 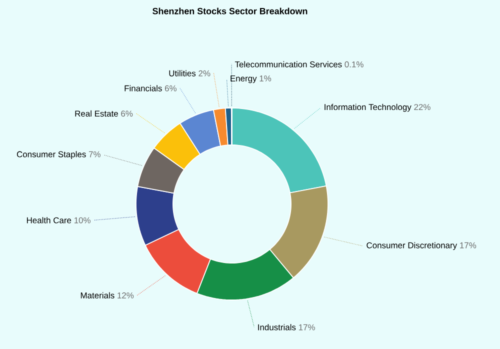 I want to click on data-label: 12%, so click(x=126, y=295).